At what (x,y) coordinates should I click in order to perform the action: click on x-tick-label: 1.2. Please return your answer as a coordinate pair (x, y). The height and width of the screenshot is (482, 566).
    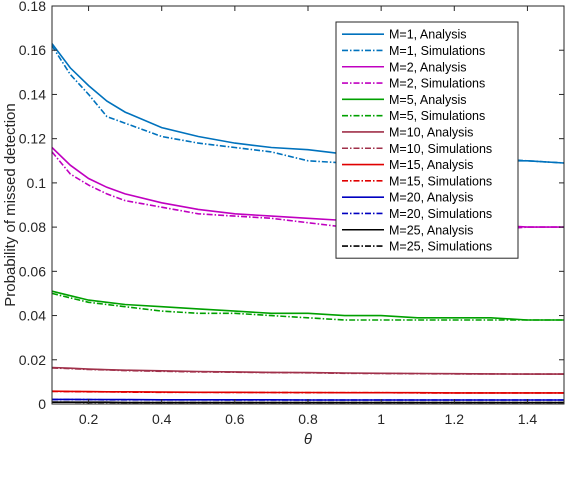
    Looking at the image, I should click on (455, 419).